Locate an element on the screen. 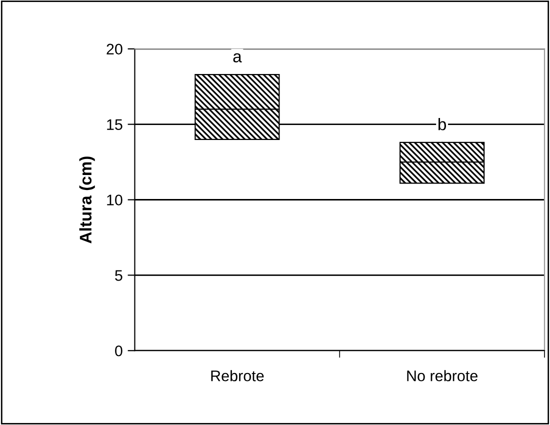 Image resolution: width=550 pixels, height=425 pixels. y-tick-label: 5 is located at coordinates (118, 275).